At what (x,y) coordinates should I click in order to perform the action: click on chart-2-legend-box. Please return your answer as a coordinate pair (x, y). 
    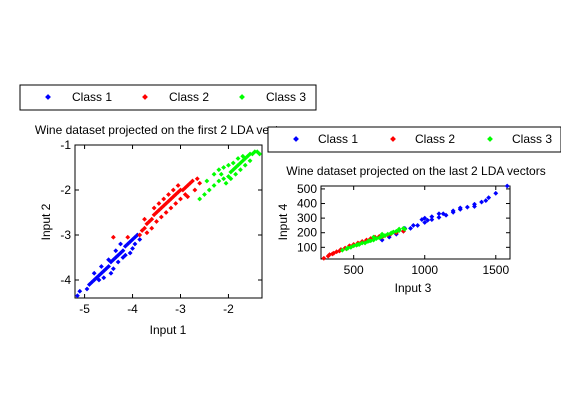
    Looking at the image, I should click on (414, 139).